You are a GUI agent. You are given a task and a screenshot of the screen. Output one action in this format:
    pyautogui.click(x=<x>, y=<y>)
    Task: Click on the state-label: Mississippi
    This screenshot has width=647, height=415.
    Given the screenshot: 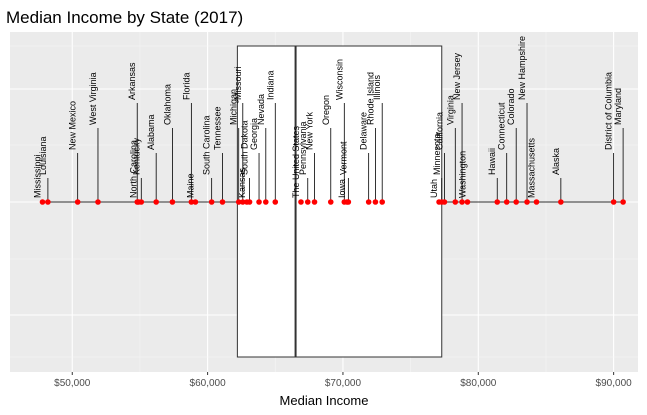 What is the action you would take?
    pyautogui.click(x=37, y=176)
    